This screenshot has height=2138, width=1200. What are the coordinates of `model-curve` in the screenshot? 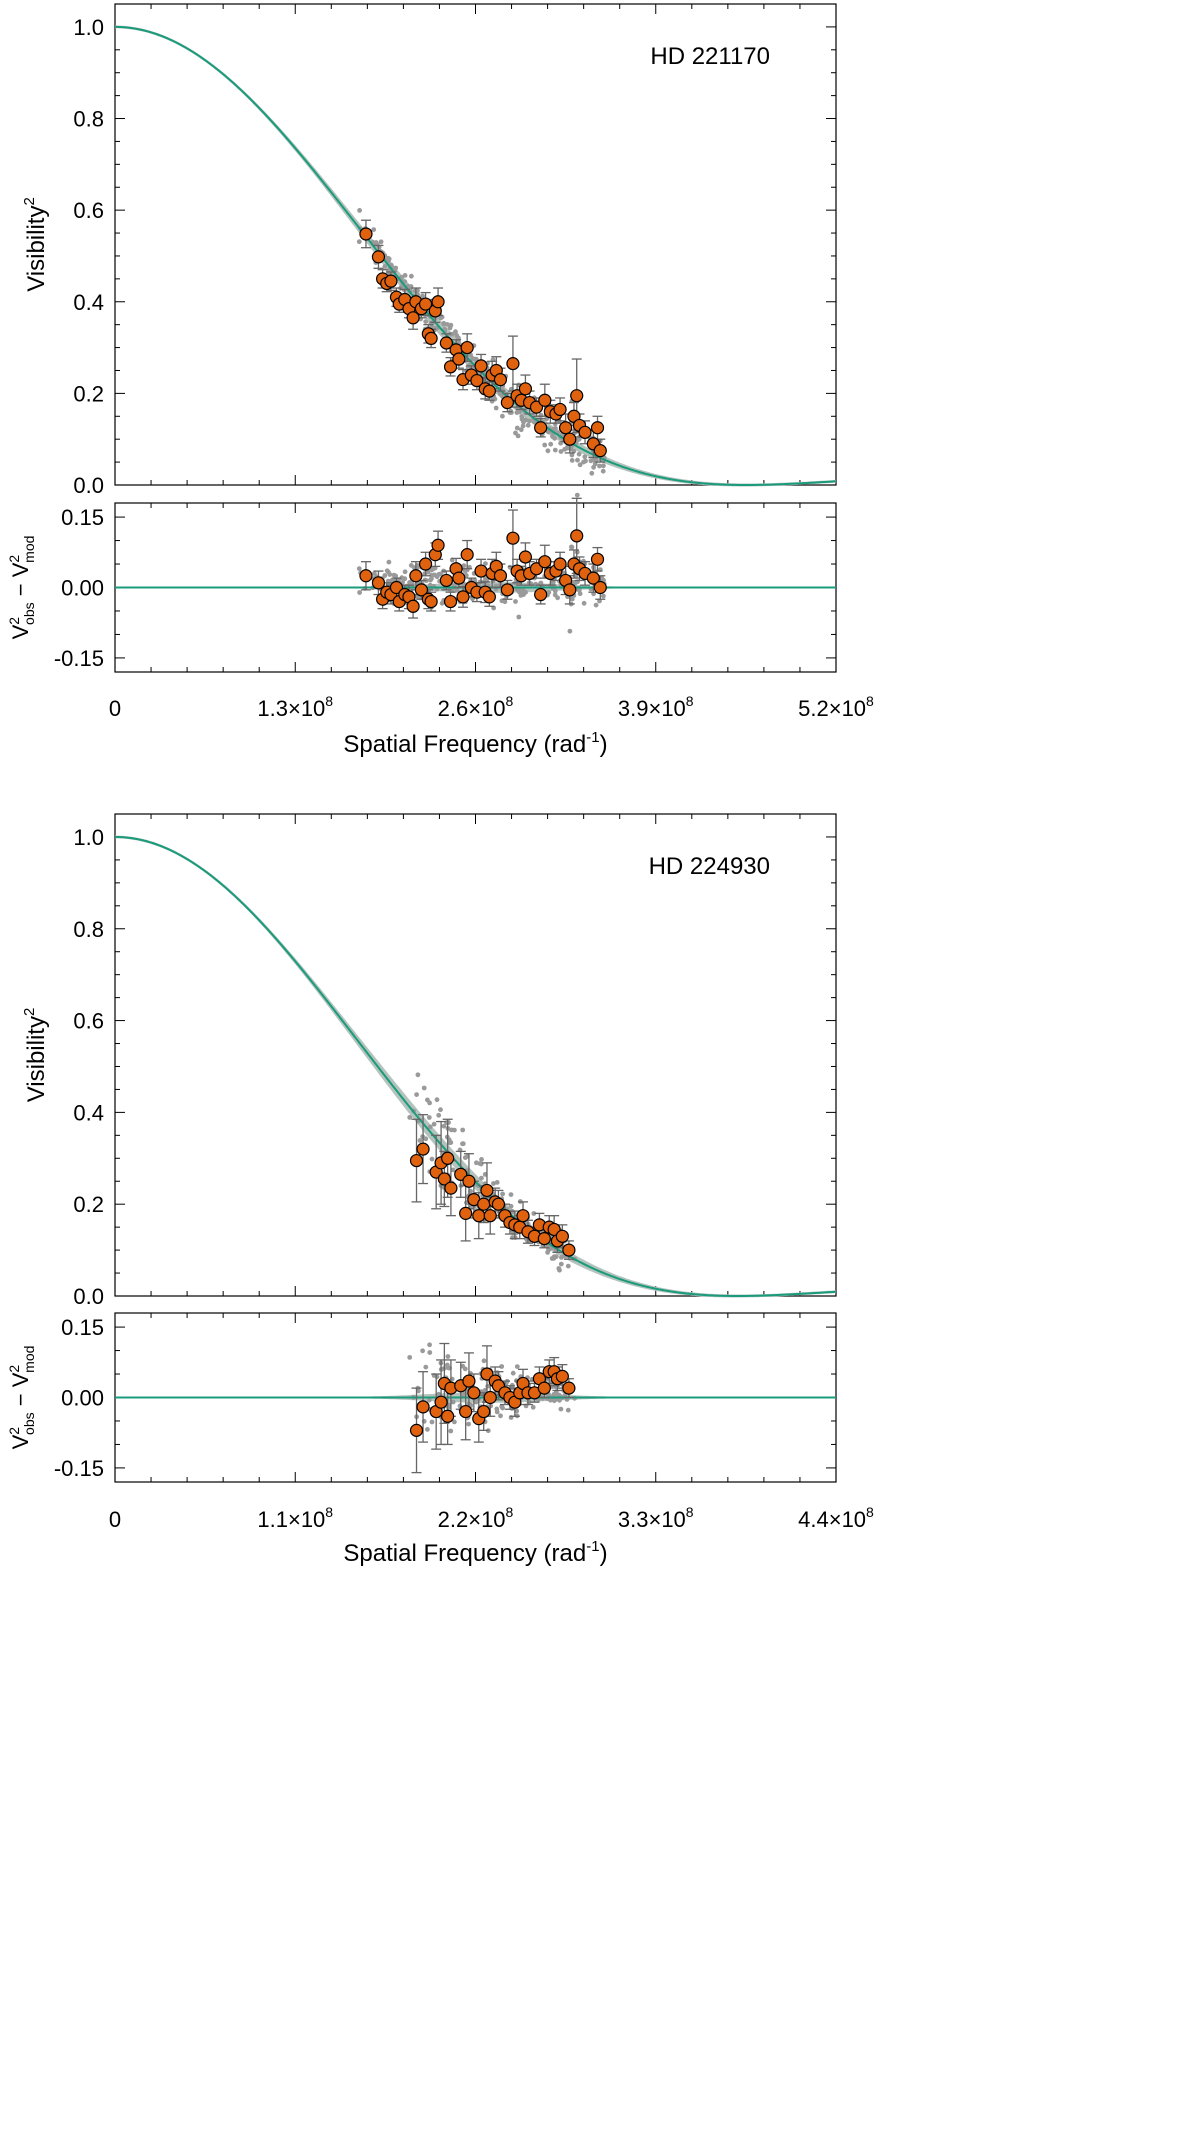 It's located at (475, 1066).